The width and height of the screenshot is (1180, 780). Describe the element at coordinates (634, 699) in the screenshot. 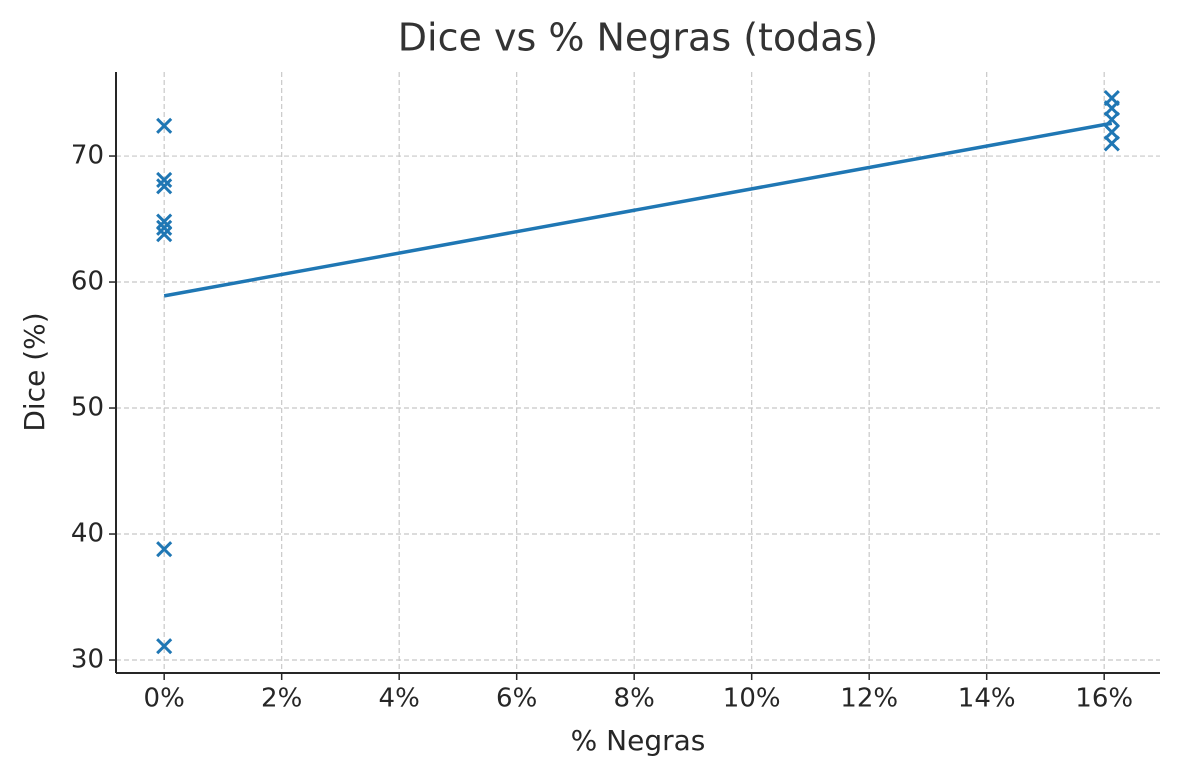

I see `x-tick-label: 8%` at that location.